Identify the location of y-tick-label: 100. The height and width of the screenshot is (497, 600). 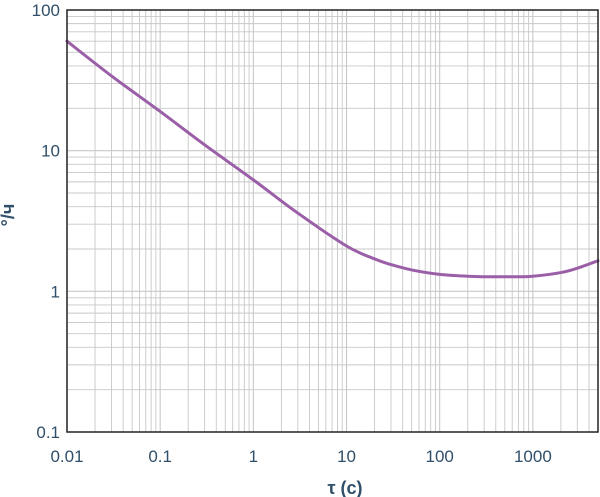
(46, 10).